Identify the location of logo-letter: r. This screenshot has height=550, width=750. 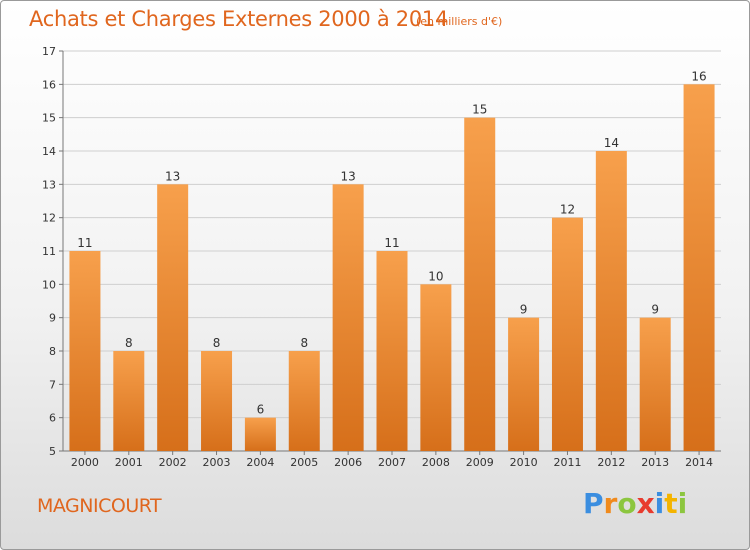
(610, 503).